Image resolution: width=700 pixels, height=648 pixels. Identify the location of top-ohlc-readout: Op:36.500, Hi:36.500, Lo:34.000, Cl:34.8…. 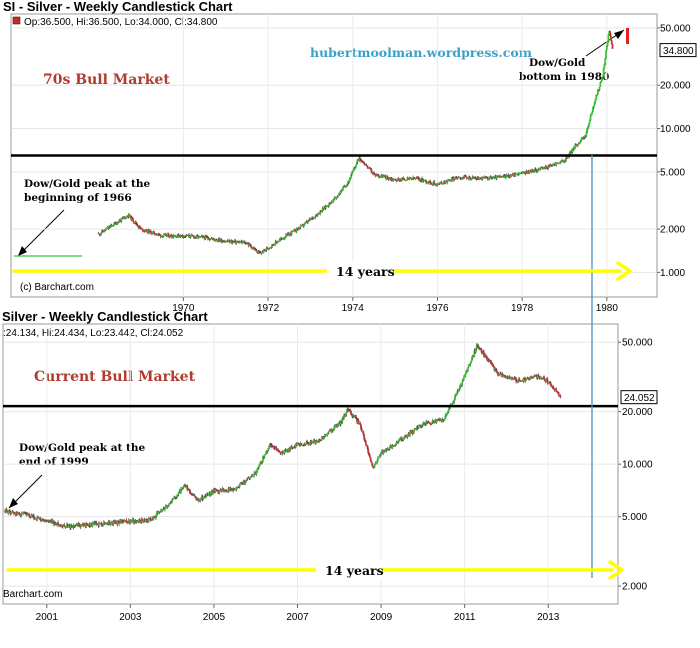
(121, 22).